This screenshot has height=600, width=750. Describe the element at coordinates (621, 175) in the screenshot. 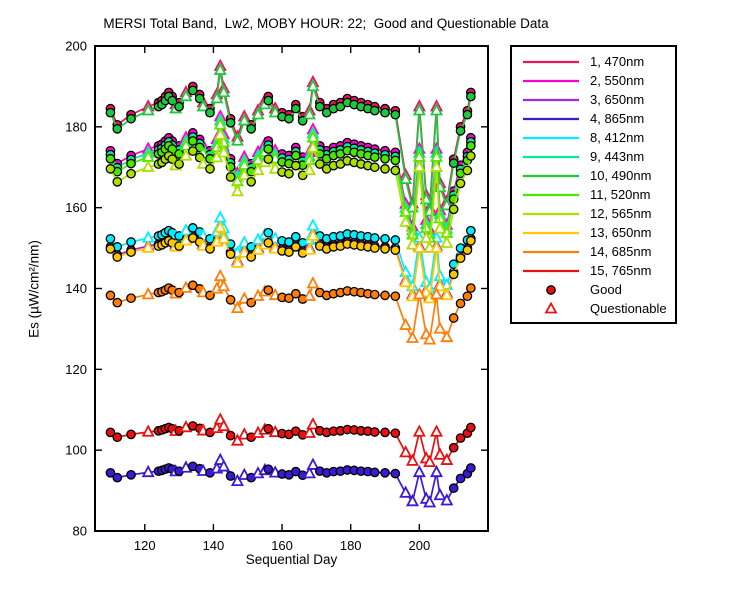

I see `legend-label-10-490nm: 10, 490nm` at that location.